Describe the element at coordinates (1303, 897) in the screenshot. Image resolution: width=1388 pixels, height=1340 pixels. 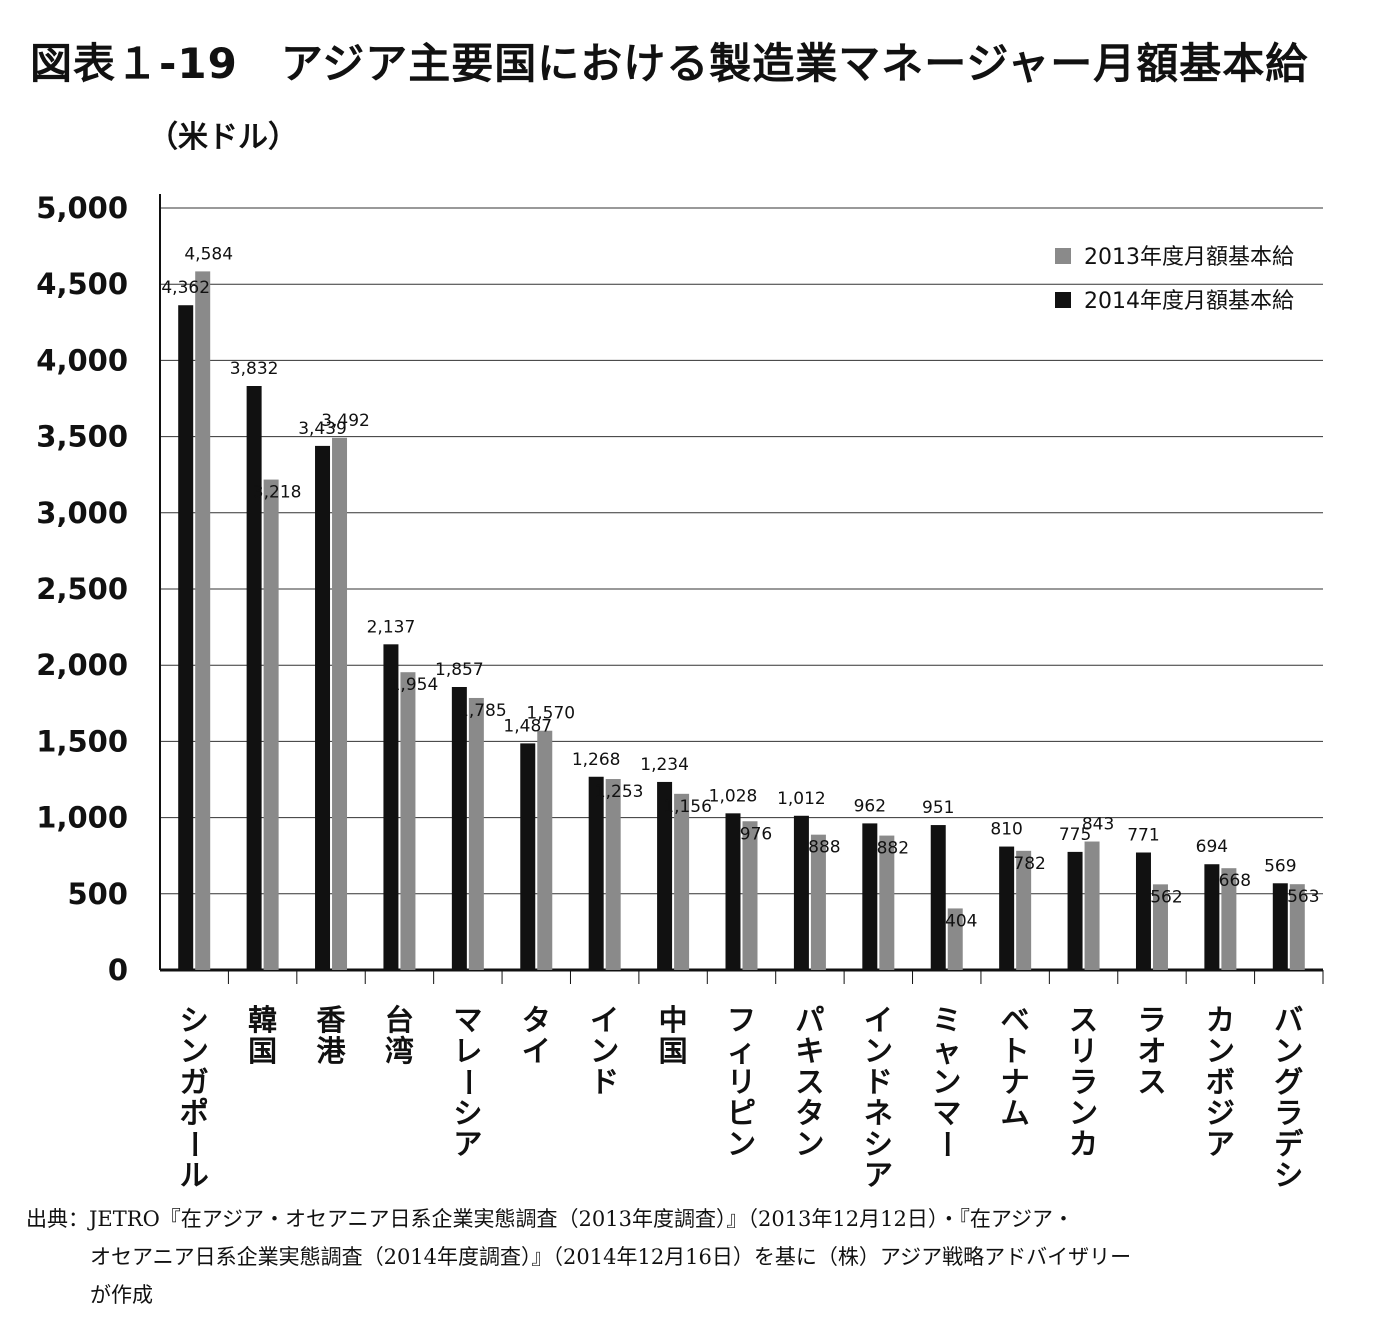
I see `data-label-2013: 563` at that location.